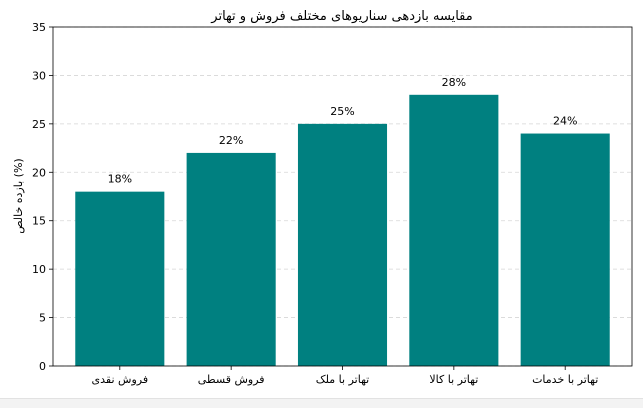 This screenshot has height=408, width=643. I want to click on bar-value-label: 28%, so click(454, 82).